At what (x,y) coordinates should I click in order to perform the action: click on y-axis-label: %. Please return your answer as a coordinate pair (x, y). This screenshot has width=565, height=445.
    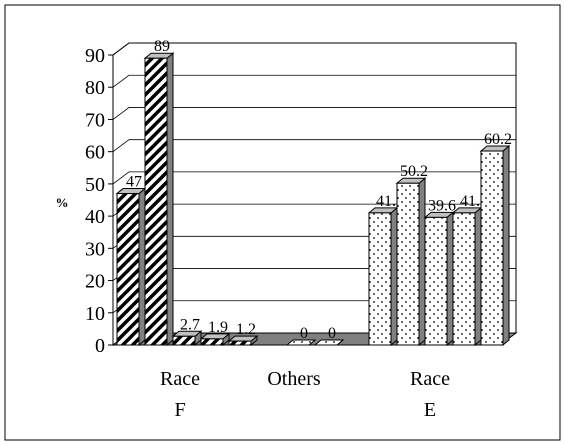
    Looking at the image, I should click on (62, 202).